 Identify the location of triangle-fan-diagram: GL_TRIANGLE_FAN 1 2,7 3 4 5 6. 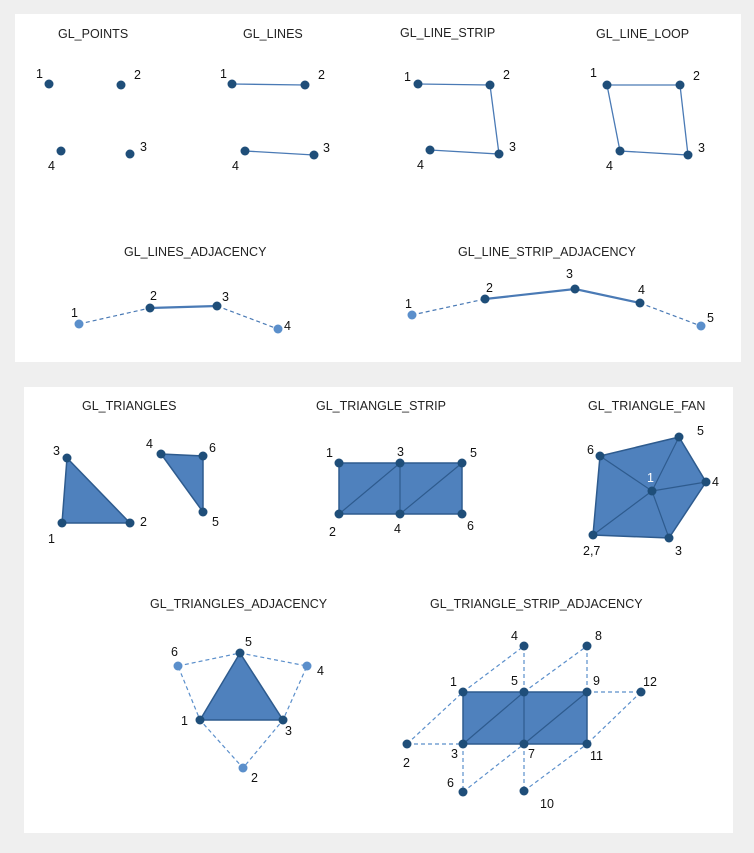
(651, 478).